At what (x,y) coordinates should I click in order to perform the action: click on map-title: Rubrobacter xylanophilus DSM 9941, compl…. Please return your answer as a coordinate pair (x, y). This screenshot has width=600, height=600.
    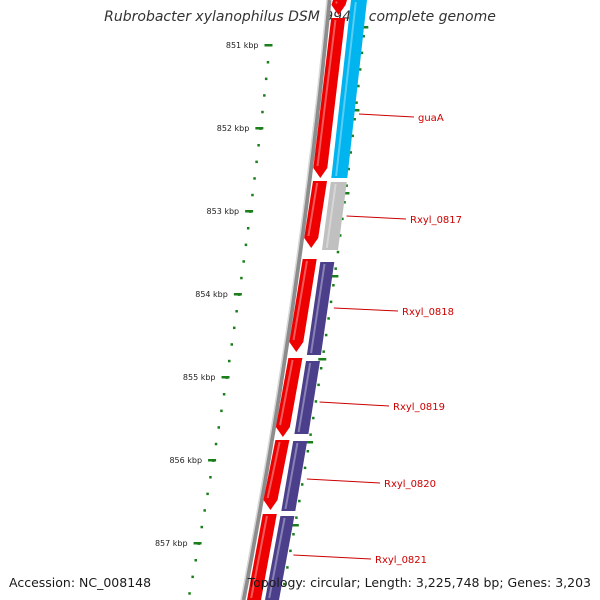
    Looking at the image, I should click on (300, 17).